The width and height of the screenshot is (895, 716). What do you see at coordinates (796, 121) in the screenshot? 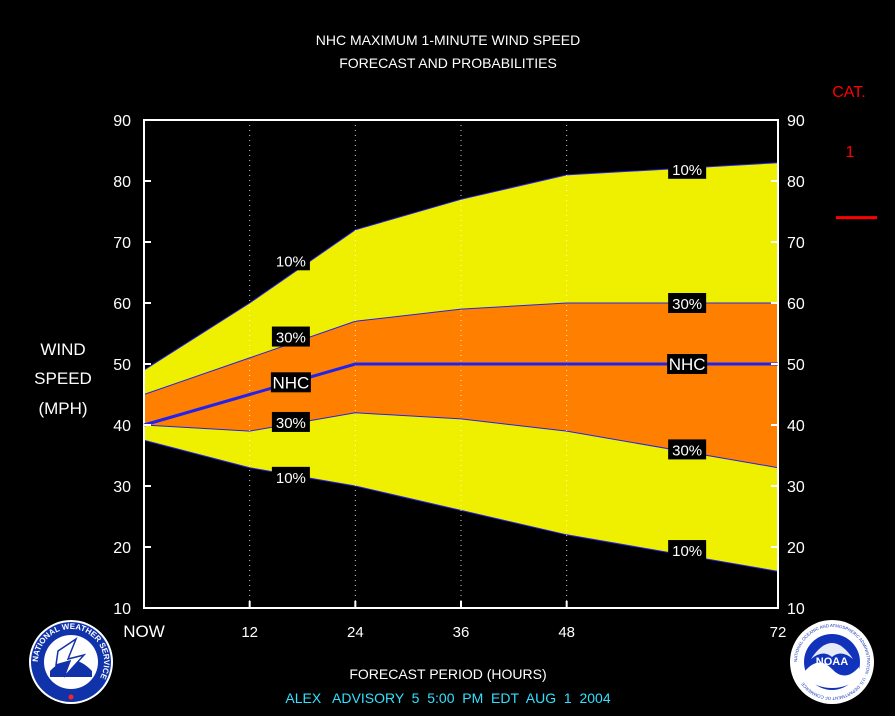
I see `y-tick-label-right: 90` at bounding box center [796, 121].